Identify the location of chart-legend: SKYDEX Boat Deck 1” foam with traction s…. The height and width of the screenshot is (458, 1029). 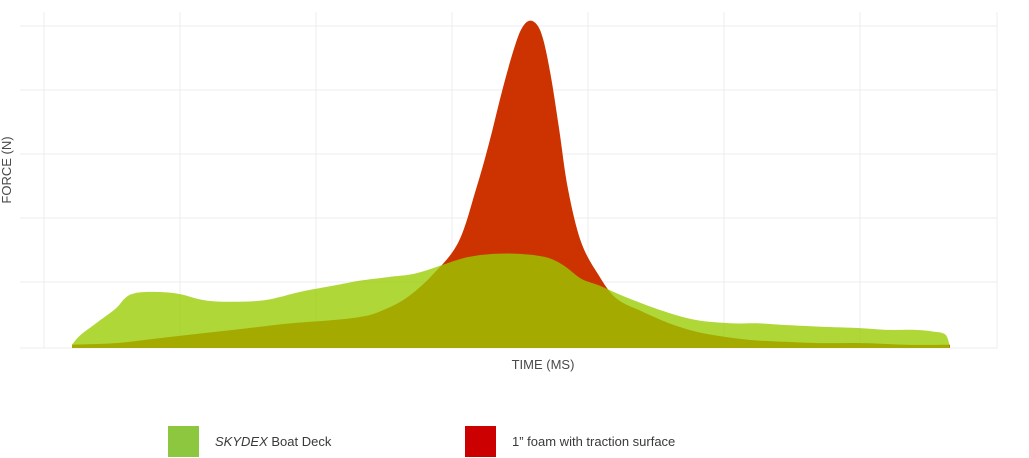
(514, 442).